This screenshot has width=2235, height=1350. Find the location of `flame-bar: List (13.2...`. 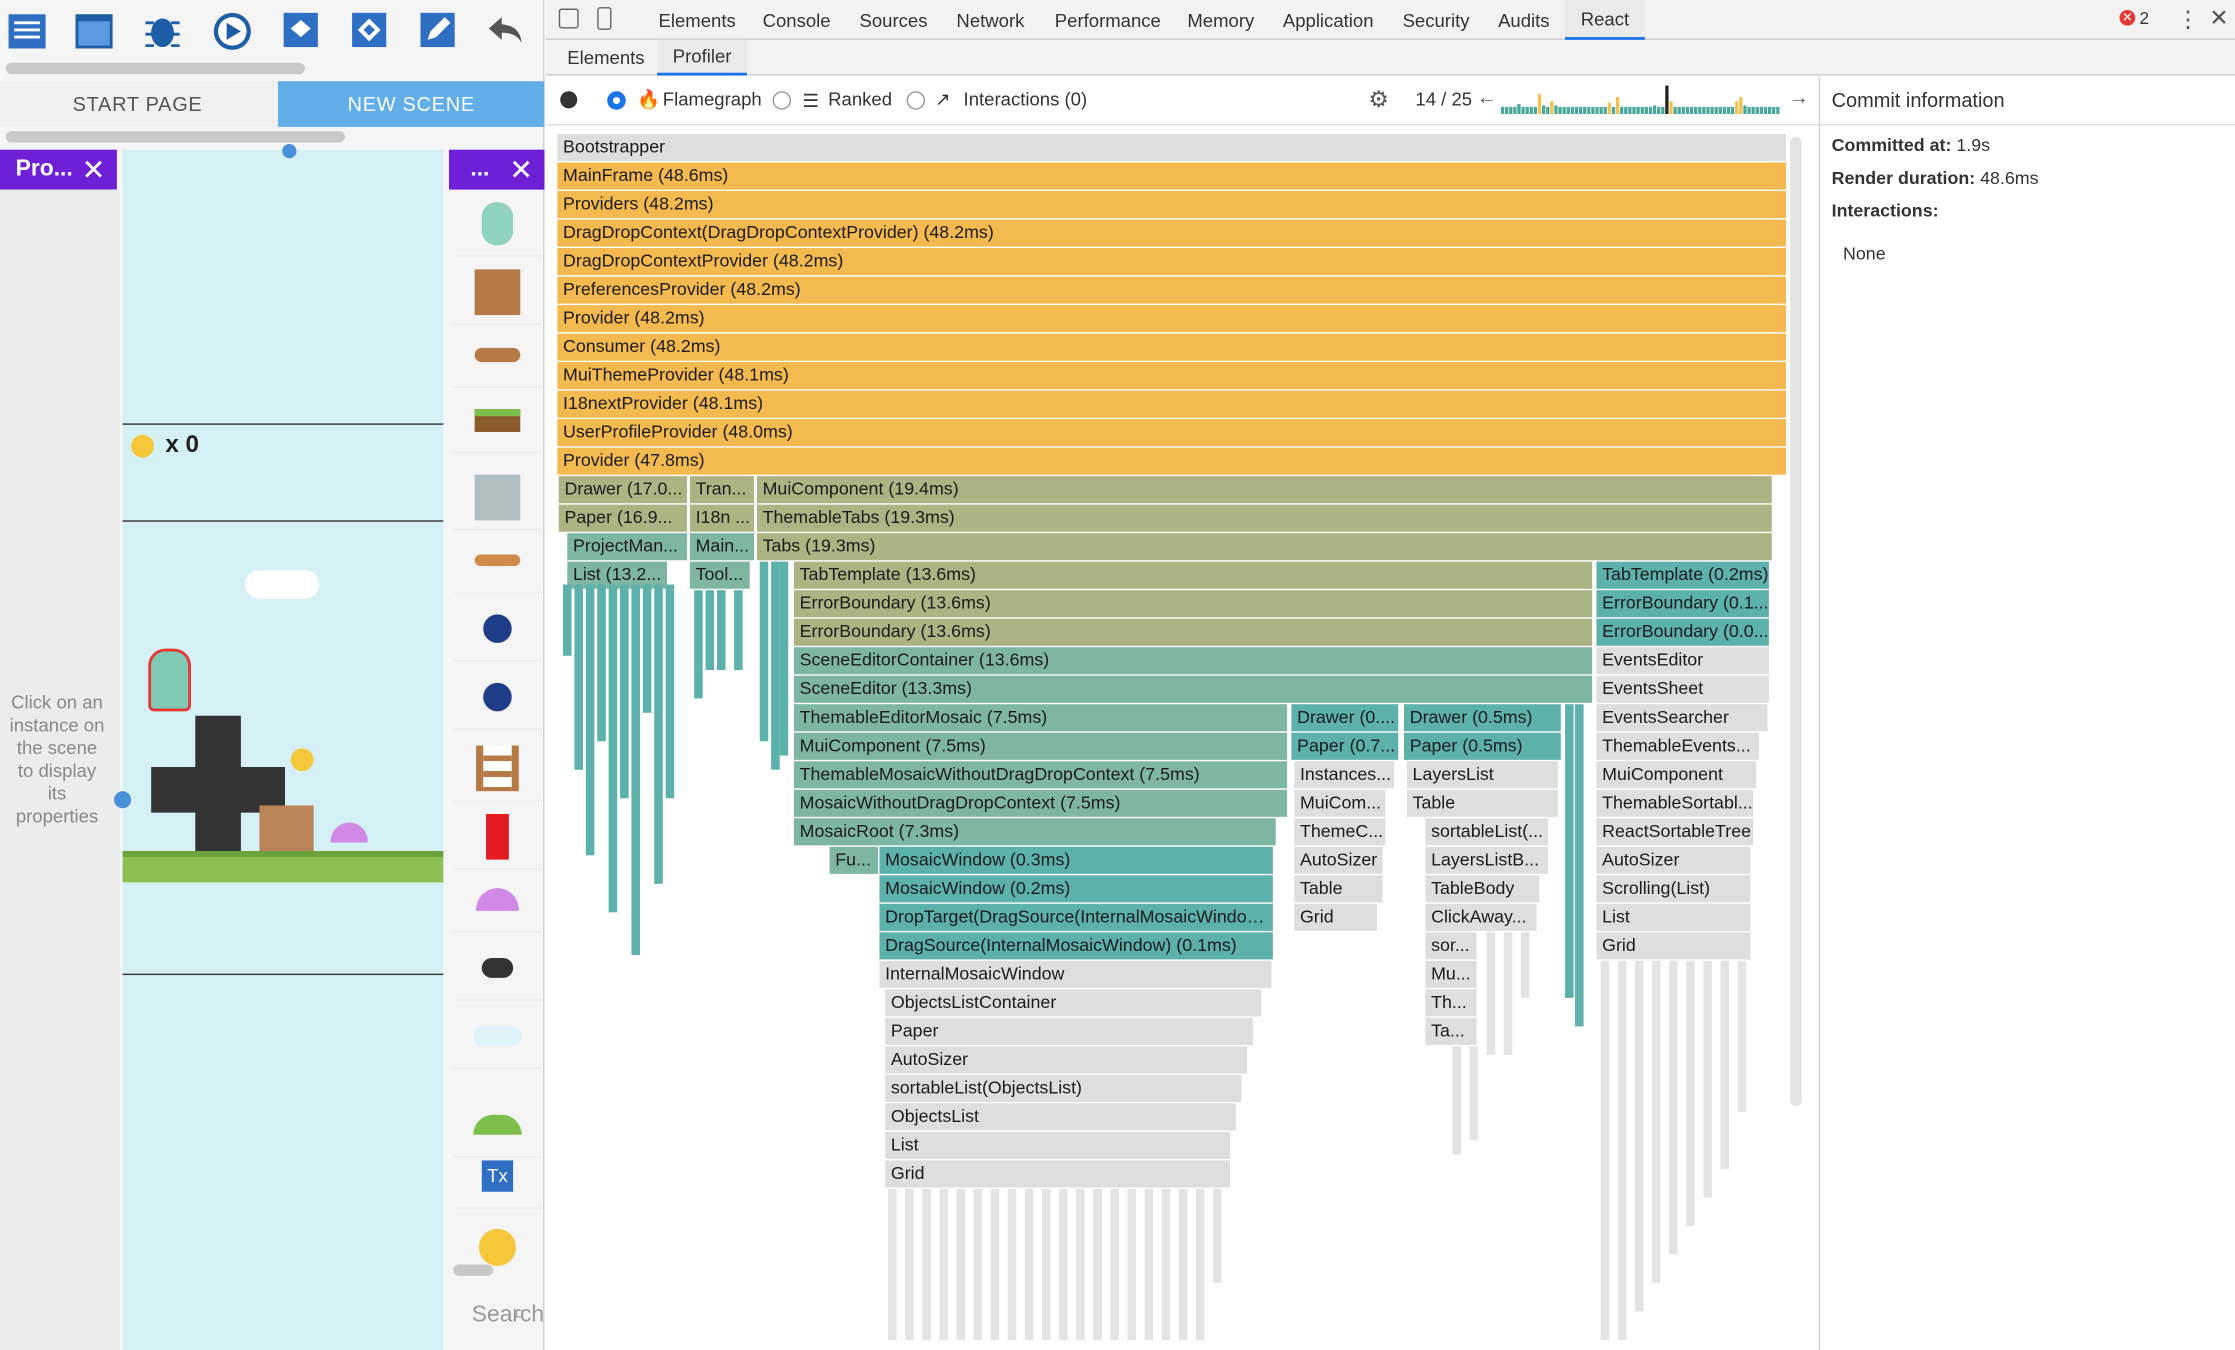

flame-bar: List (13.2... is located at coordinates (617, 575).